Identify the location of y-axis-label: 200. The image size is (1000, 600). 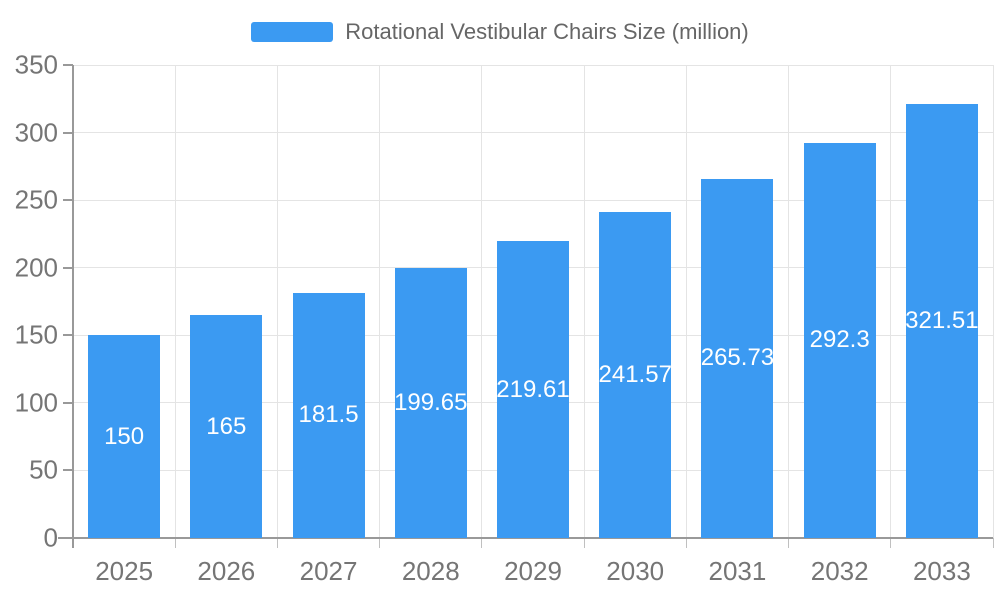
(36, 267).